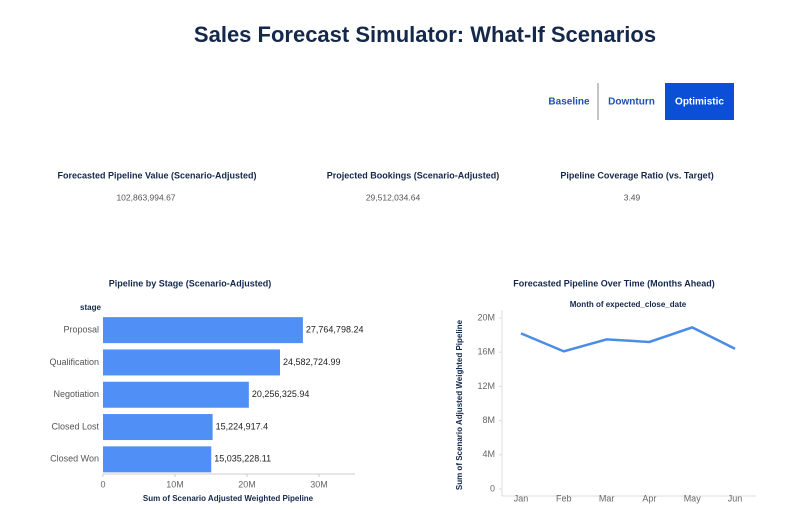  What do you see at coordinates (175, 484) in the screenshot?
I see `x-tick-label: 10M` at bounding box center [175, 484].